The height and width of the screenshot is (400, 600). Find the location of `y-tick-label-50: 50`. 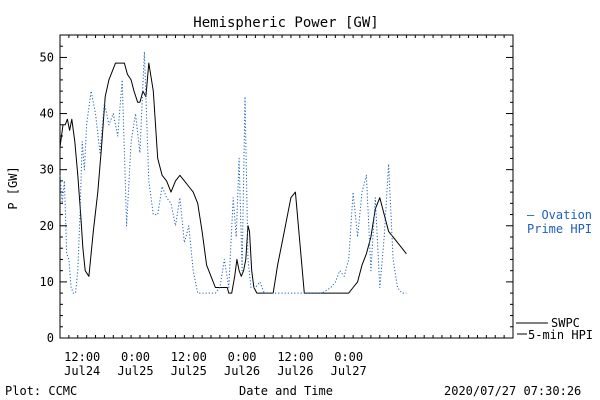

y-tick-label-50: 50 is located at coordinates (47, 57).